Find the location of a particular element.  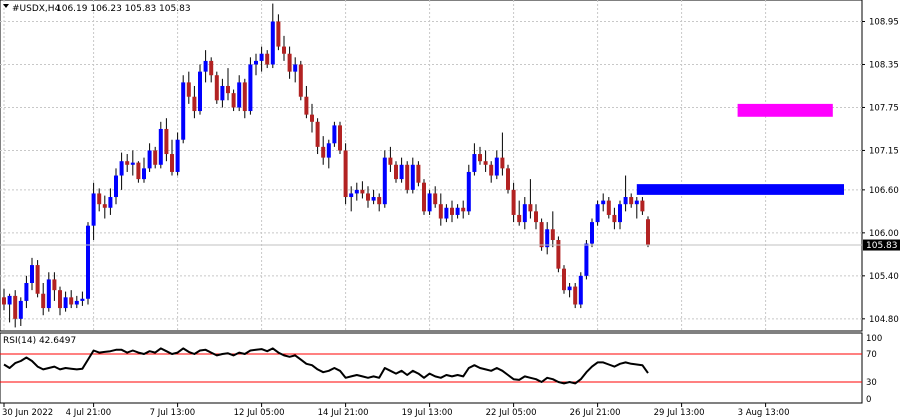

dropdown-triangle-icon is located at coordinates (6, 6).